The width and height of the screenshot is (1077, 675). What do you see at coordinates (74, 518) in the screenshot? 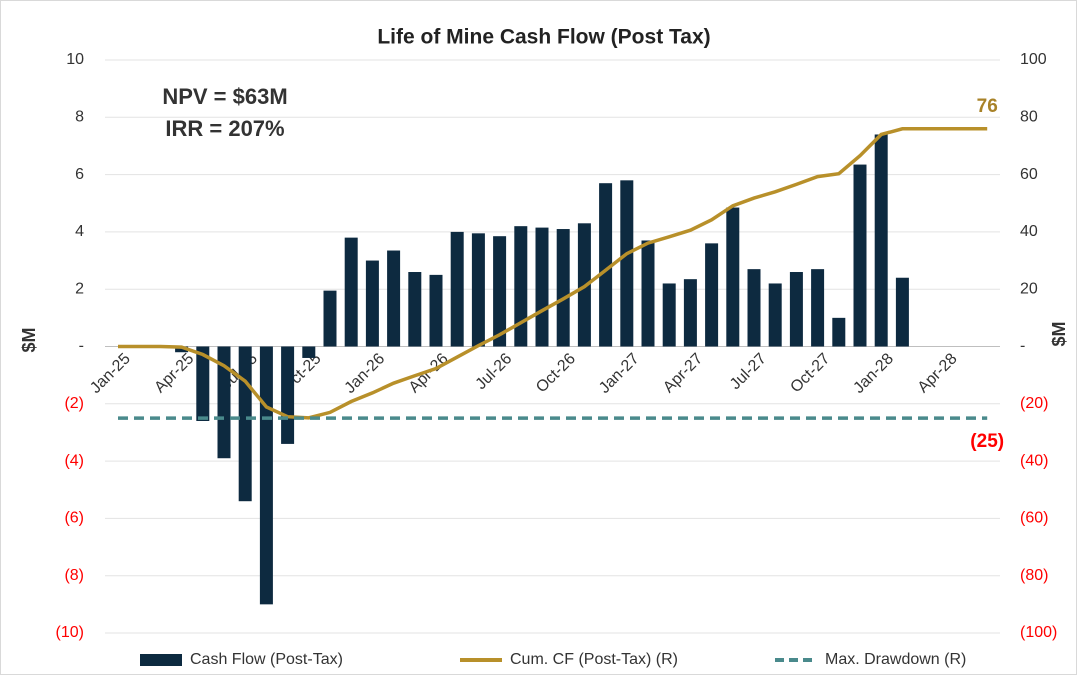
I see `y-tick-label: (6)` at bounding box center [74, 518].